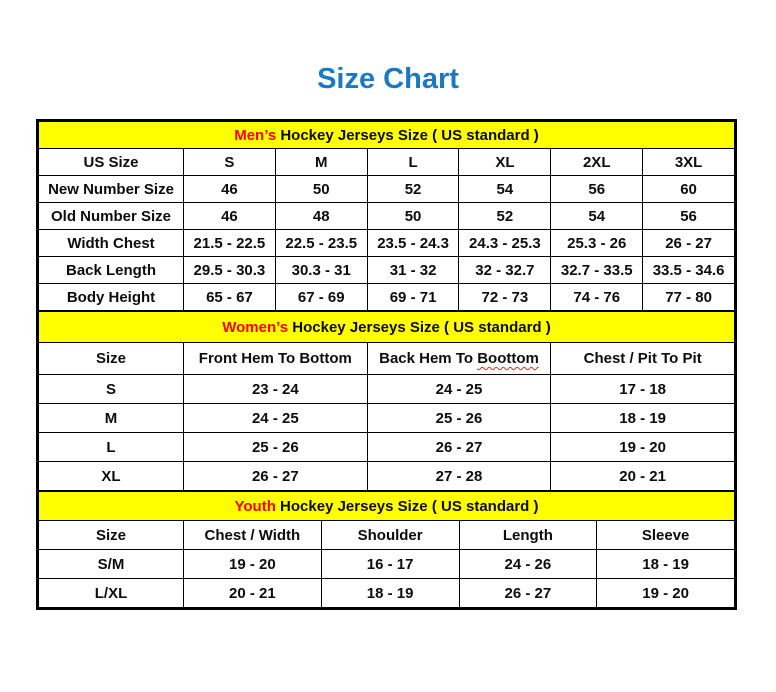 Image resolution: width=776 pixels, height=692 pixels. What do you see at coordinates (321, 270) in the screenshot?
I see `cell-value: 30.3 - 31` at bounding box center [321, 270].